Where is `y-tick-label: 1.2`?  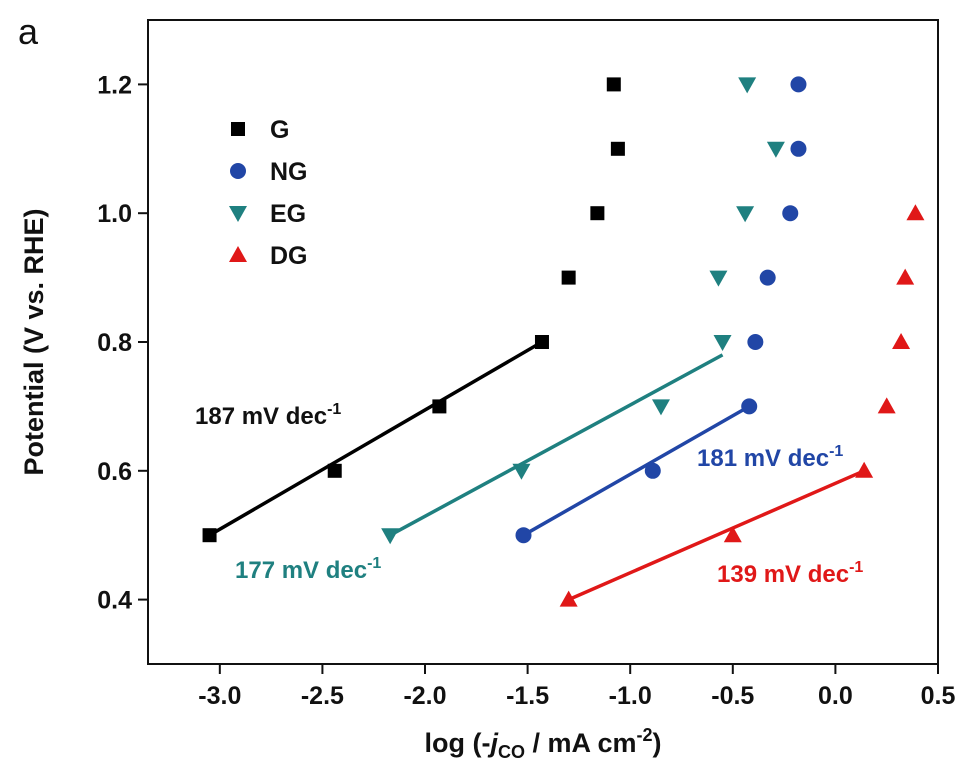 y-tick-label: 1.2 is located at coordinates (114, 85).